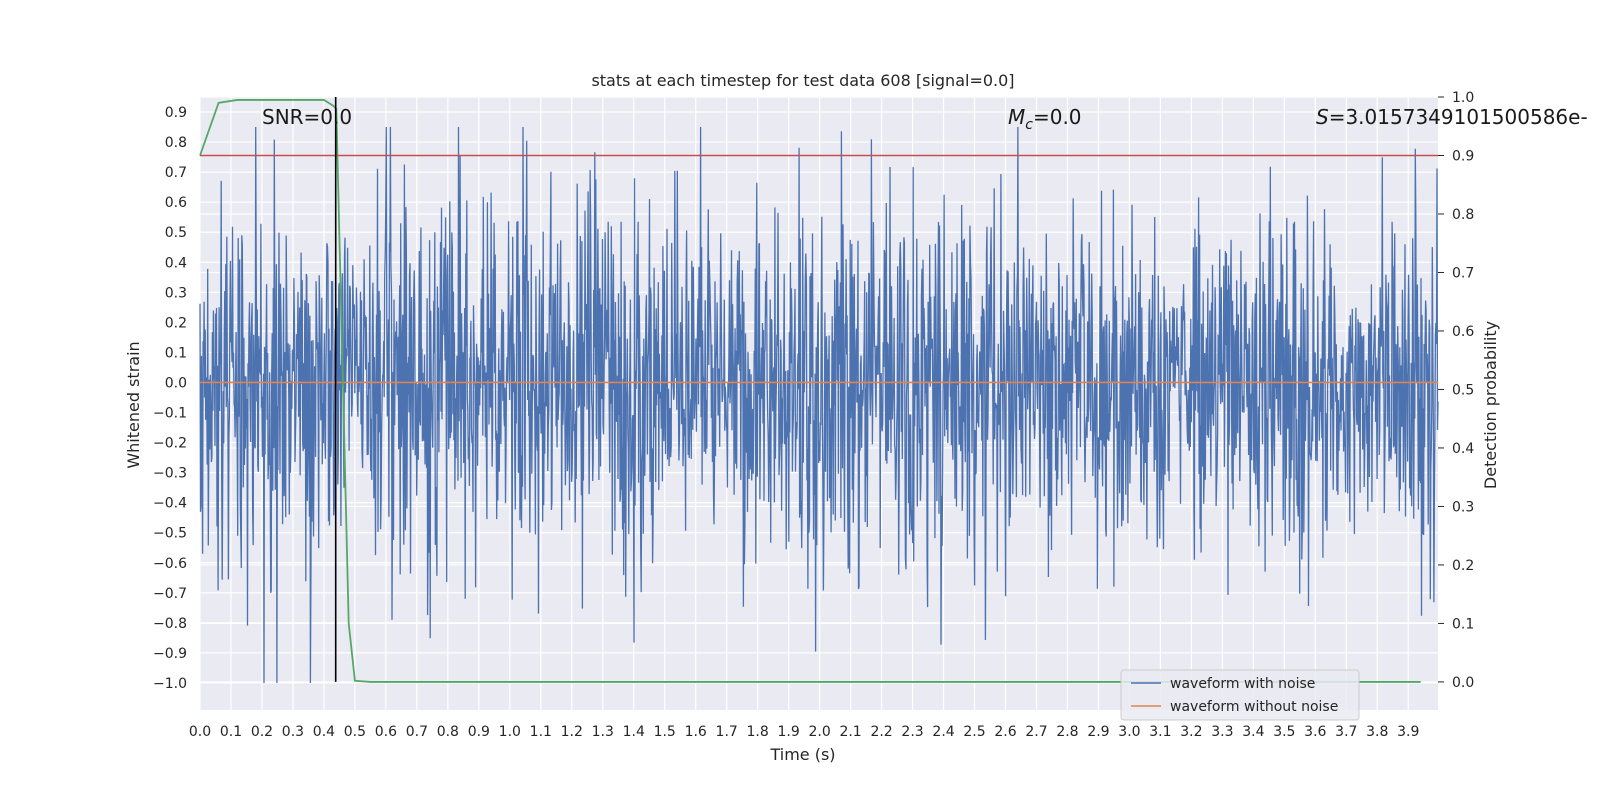  What do you see at coordinates (1029, 125) in the screenshot?
I see `mc-subscript: c` at bounding box center [1029, 125].